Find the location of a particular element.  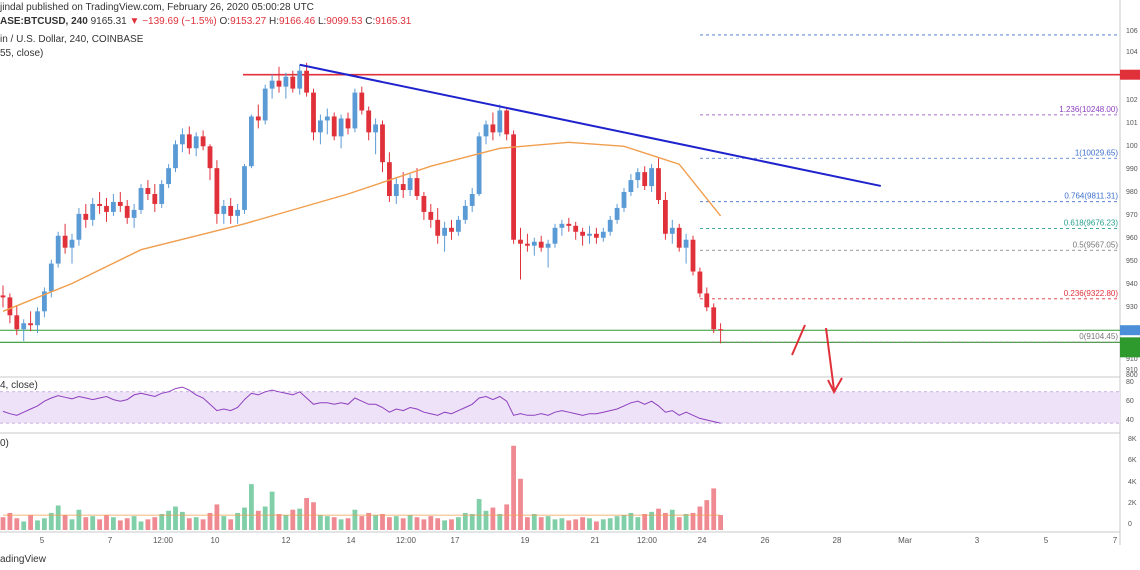

date-tick-label: 14 is located at coordinates (351, 540).